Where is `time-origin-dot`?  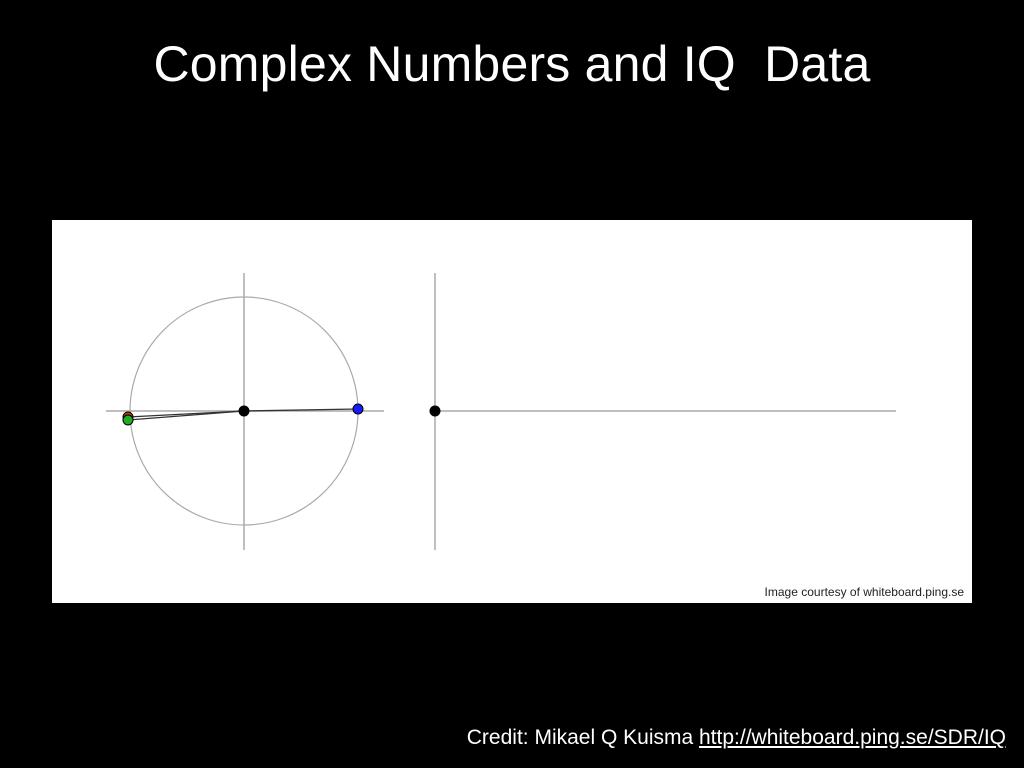 time-origin-dot is located at coordinates (435, 411).